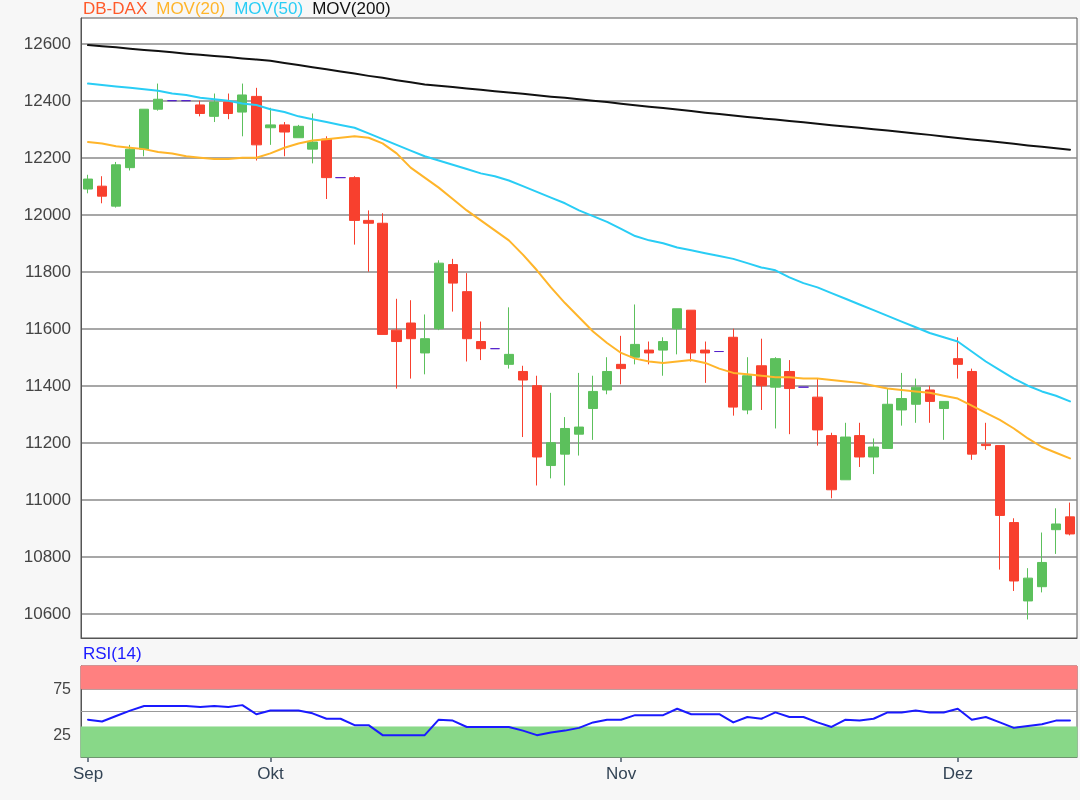 Image resolution: width=1080 pixels, height=800 pixels. I want to click on y-tick-label: 11000, so click(47, 500).